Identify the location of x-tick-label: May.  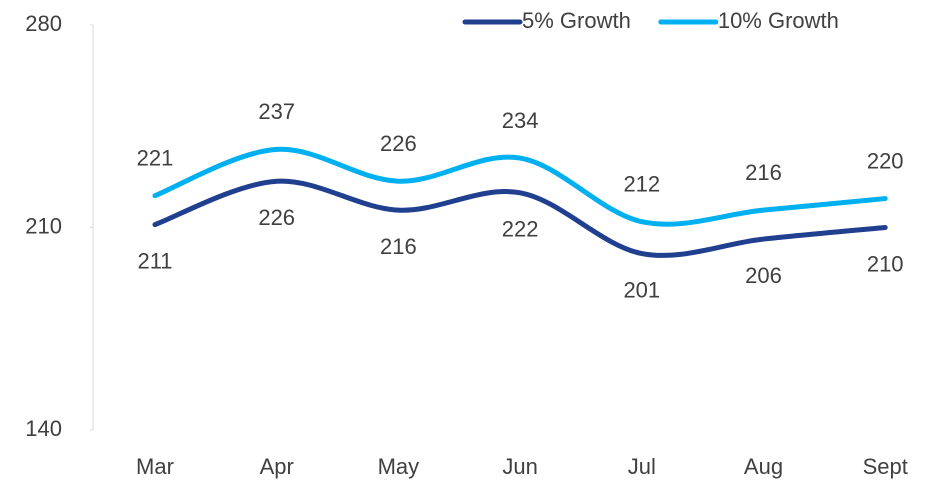
(399, 466).